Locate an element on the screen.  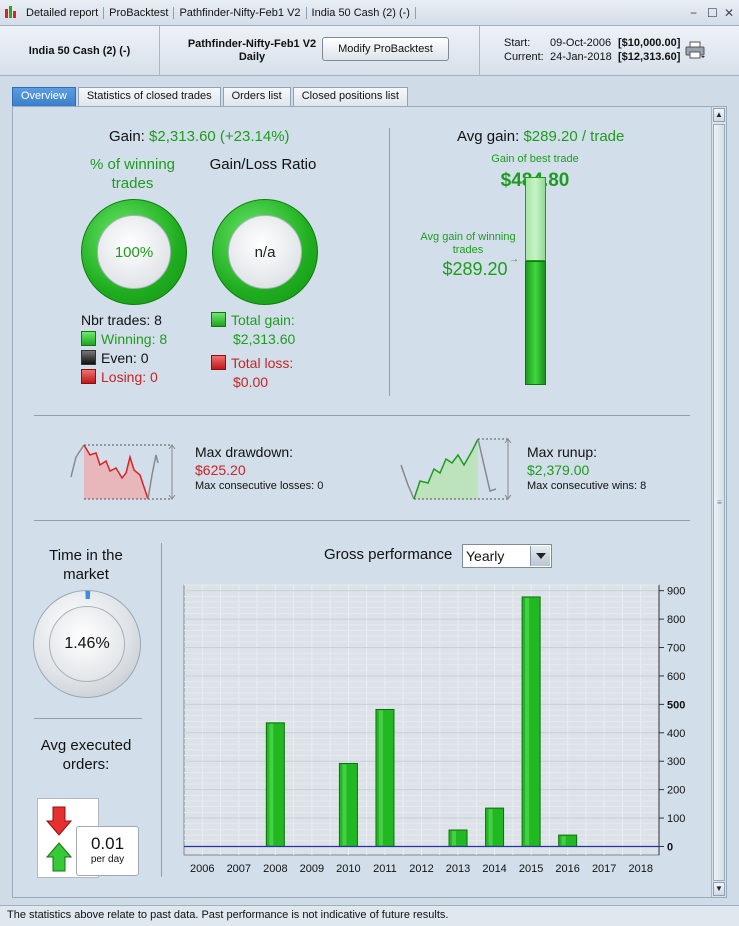
even-count-row: Even: 0 is located at coordinates (124, 358).